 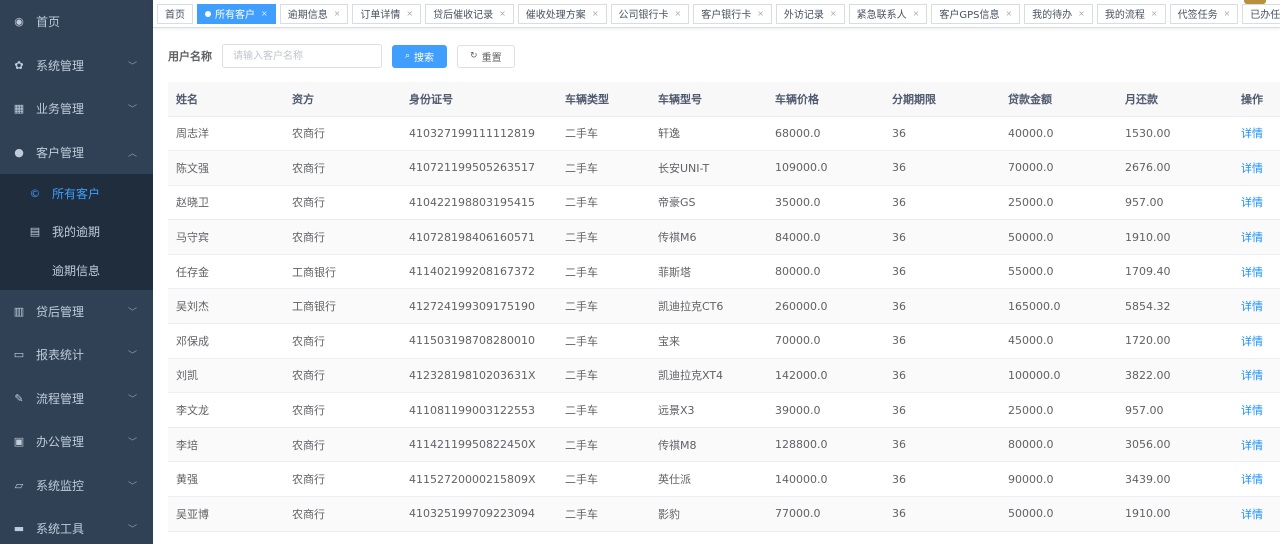 What do you see at coordinates (76, 232) in the screenshot?
I see `sidebar-item-2: ▤ 我的逾期` at bounding box center [76, 232].